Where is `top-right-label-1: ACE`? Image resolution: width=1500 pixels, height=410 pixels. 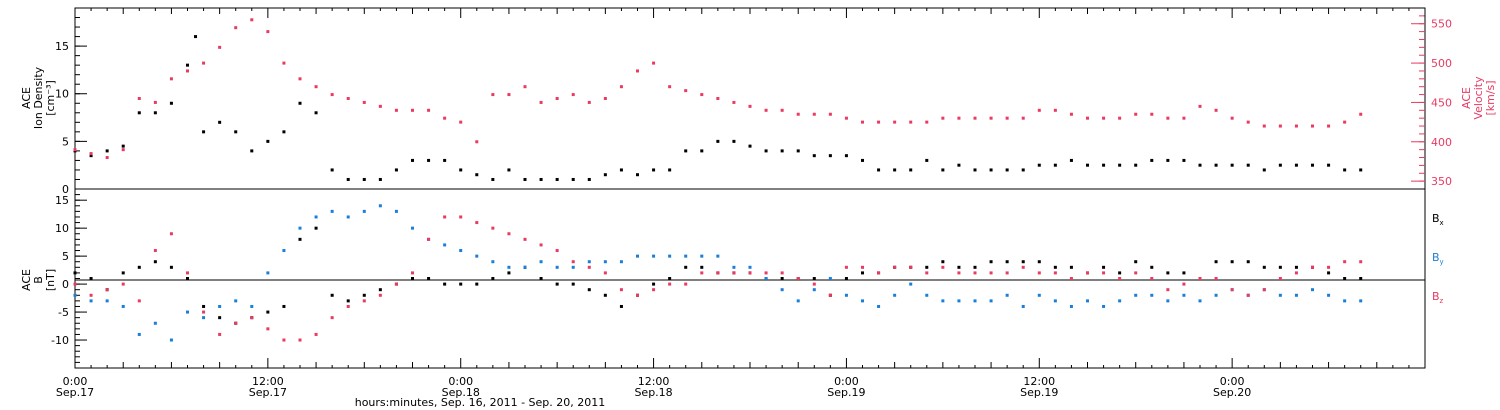
top-right-label-1: ACE is located at coordinates (1466, 98).